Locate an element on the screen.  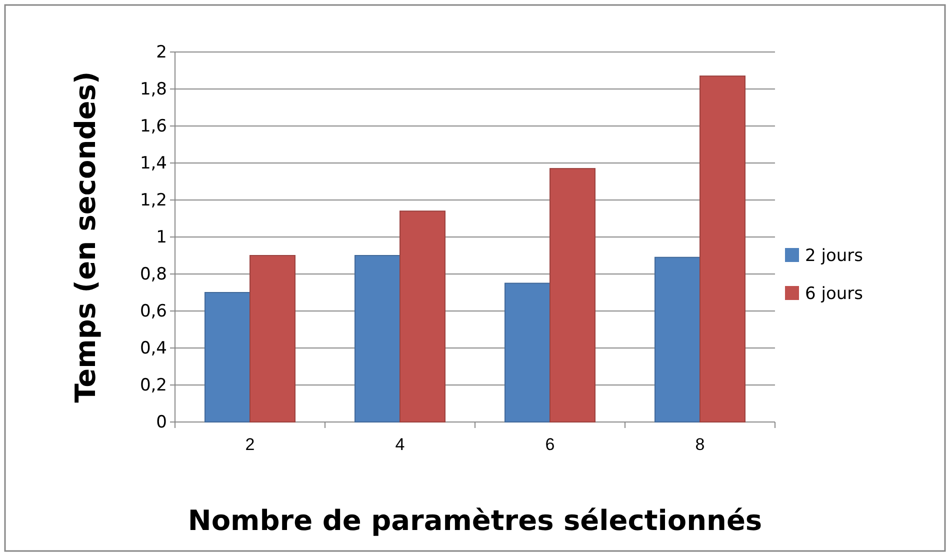
y-tick-label: 0,2 is located at coordinates (153, 385).